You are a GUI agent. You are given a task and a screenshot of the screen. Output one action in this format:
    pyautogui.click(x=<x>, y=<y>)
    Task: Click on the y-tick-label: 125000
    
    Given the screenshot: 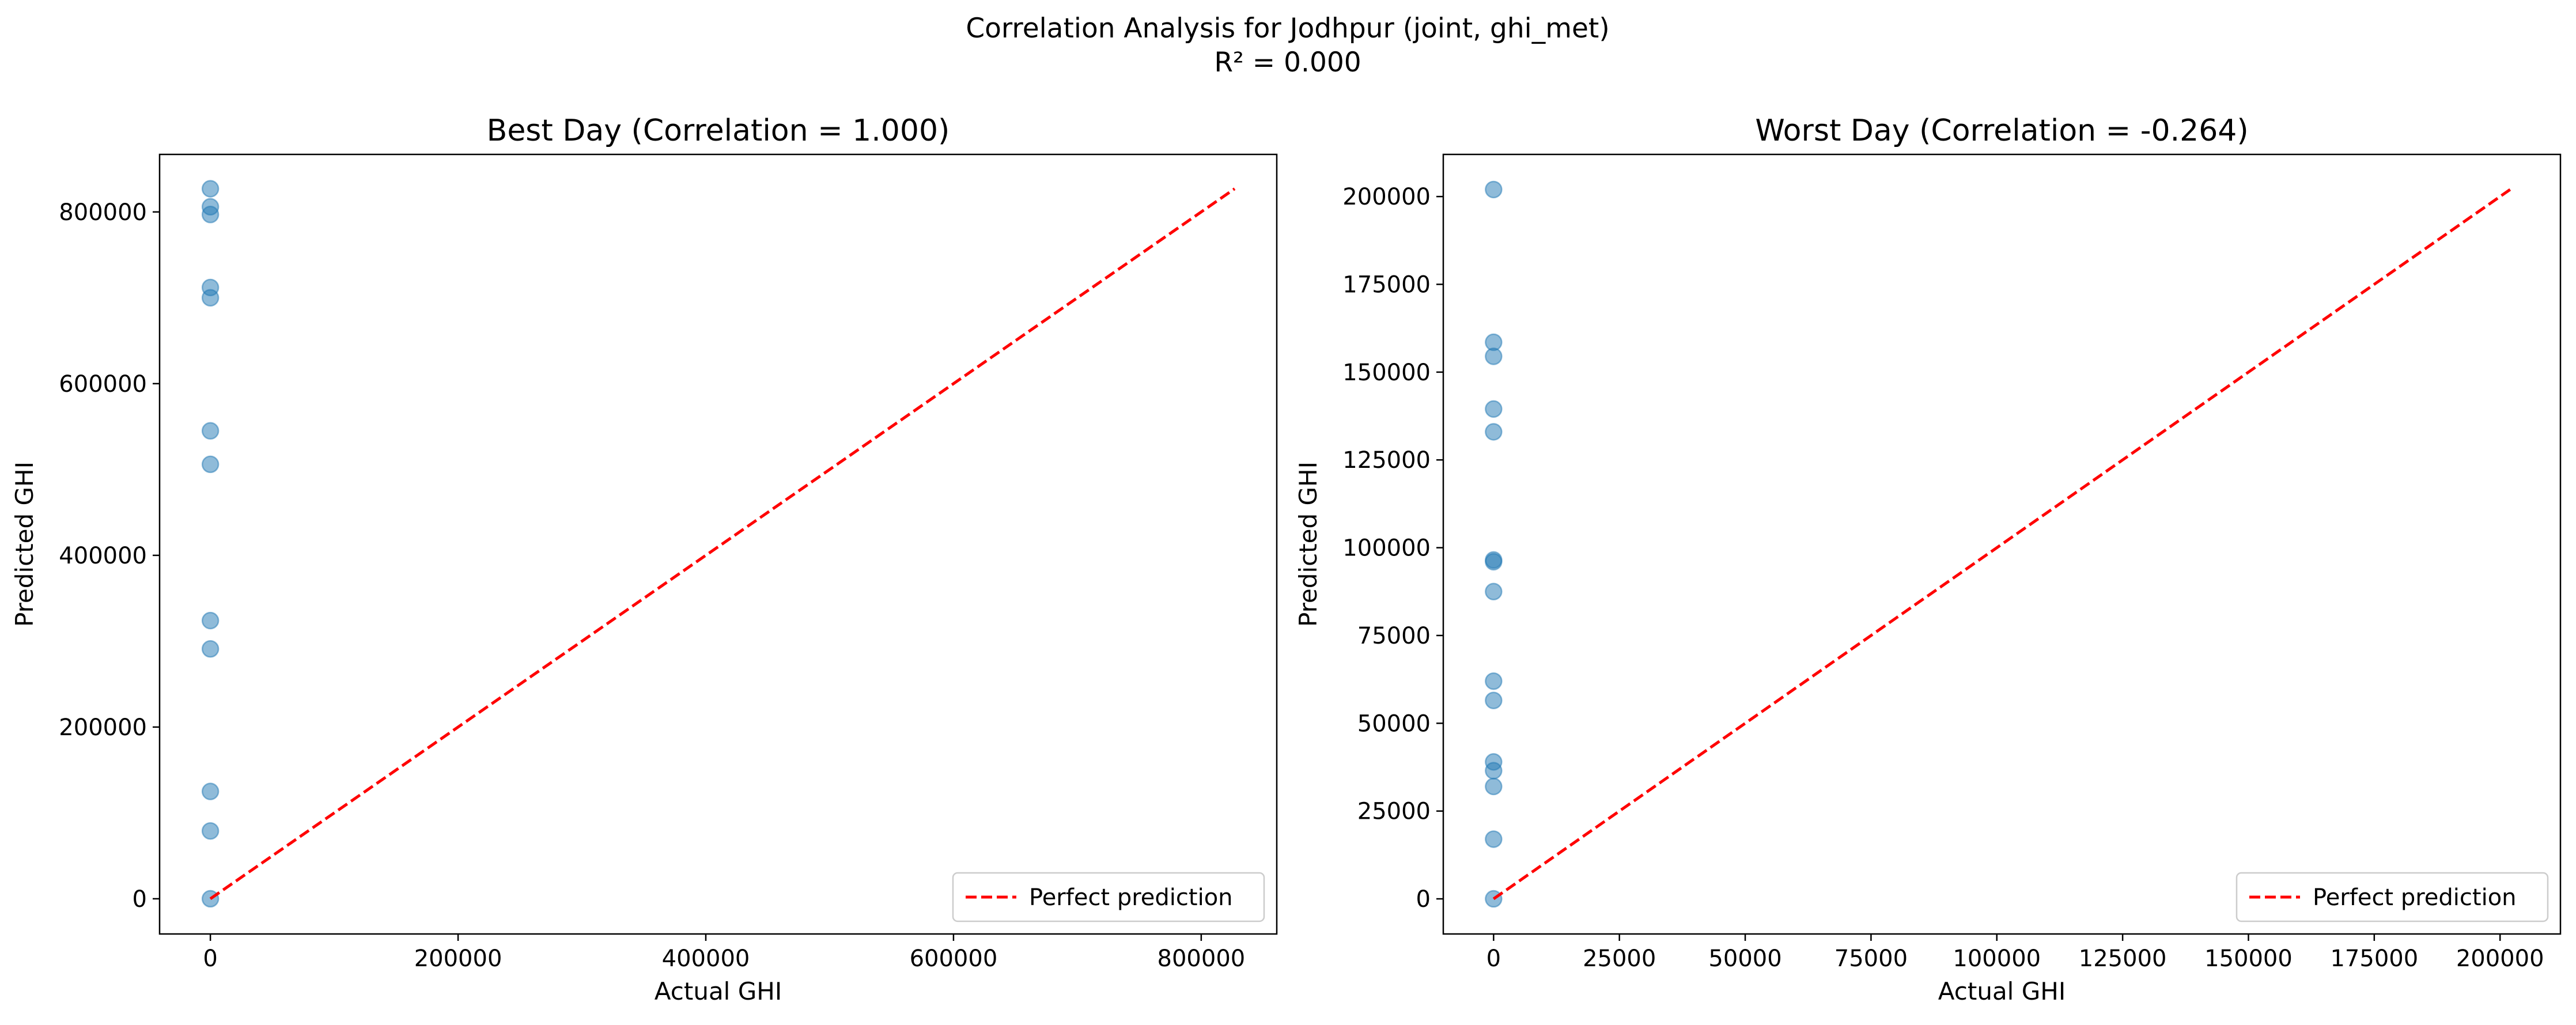 What is the action you would take?
    pyautogui.click(x=1386, y=460)
    